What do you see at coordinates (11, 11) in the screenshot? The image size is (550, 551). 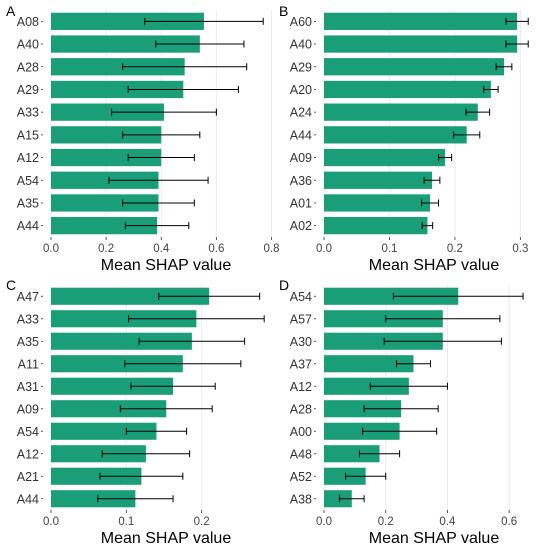 I see `panel-letter: A` at bounding box center [11, 11].